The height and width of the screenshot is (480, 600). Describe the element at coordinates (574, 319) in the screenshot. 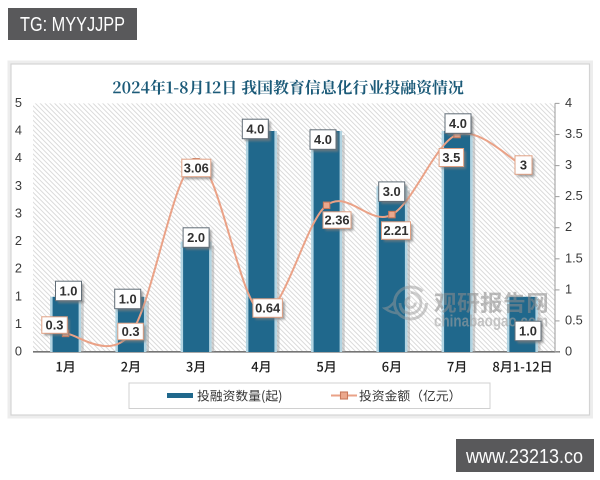

I see `svg-text: 0.5` at that location.